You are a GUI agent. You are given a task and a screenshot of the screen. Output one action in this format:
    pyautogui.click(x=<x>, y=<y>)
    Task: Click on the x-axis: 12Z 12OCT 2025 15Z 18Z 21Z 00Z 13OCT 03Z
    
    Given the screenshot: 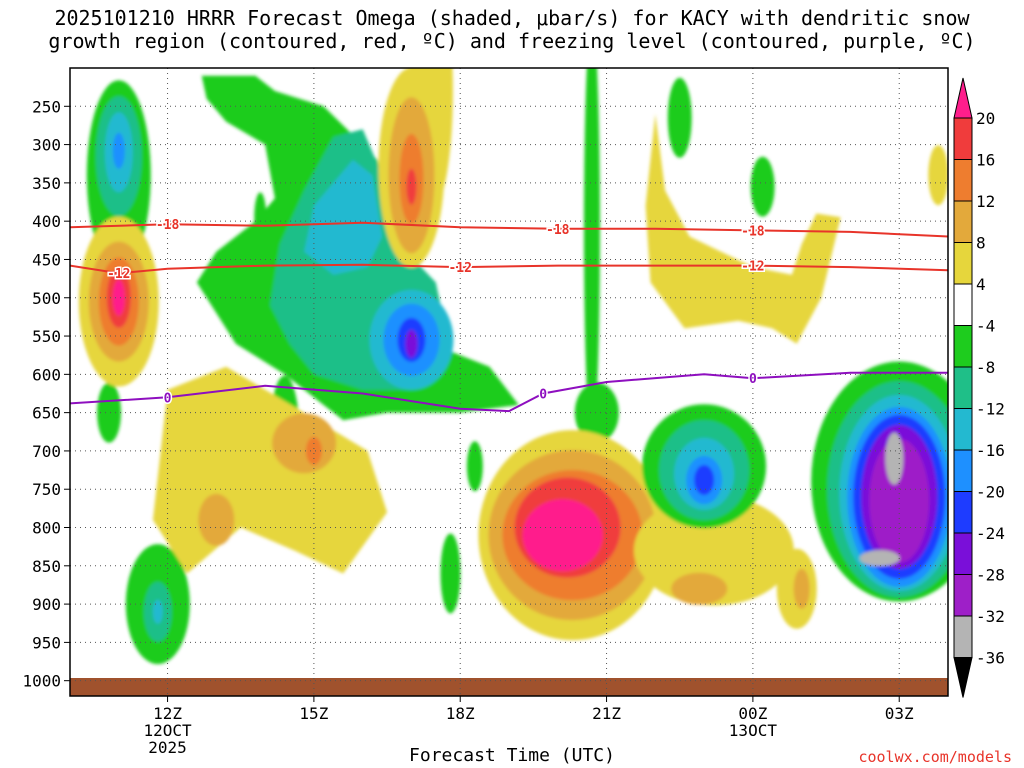 What is the action you would take?
    pyautogui.click(x=528, y=726)
    